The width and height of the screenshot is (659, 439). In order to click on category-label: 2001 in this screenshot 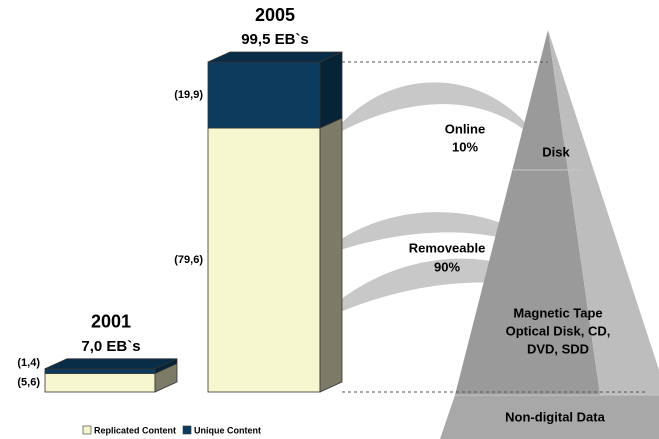, I will do `click(111, 322)`.